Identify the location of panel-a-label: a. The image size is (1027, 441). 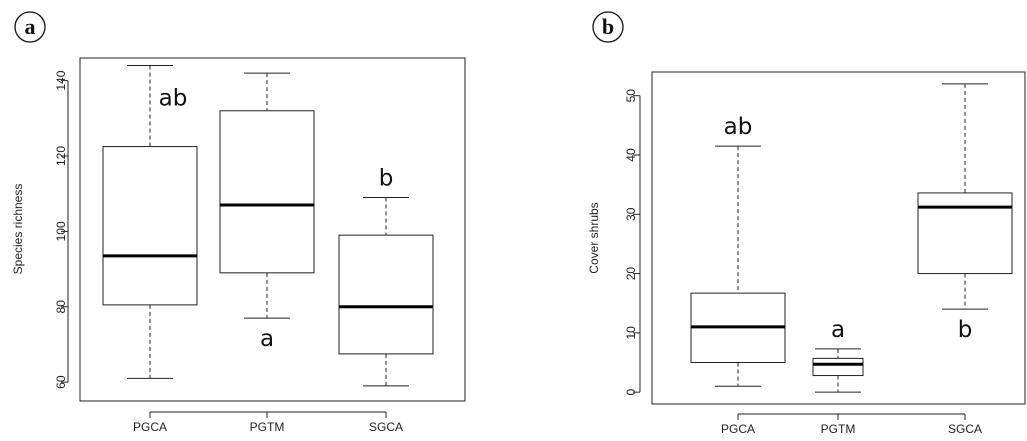
(30, 26).